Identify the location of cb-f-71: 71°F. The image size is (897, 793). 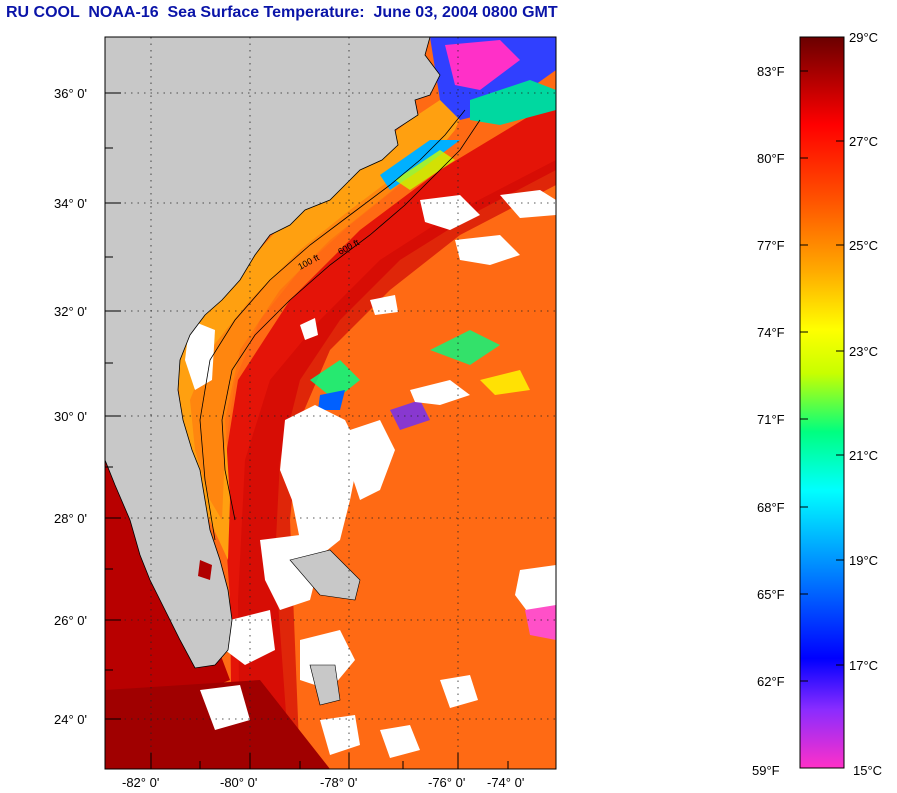
(771, 419).